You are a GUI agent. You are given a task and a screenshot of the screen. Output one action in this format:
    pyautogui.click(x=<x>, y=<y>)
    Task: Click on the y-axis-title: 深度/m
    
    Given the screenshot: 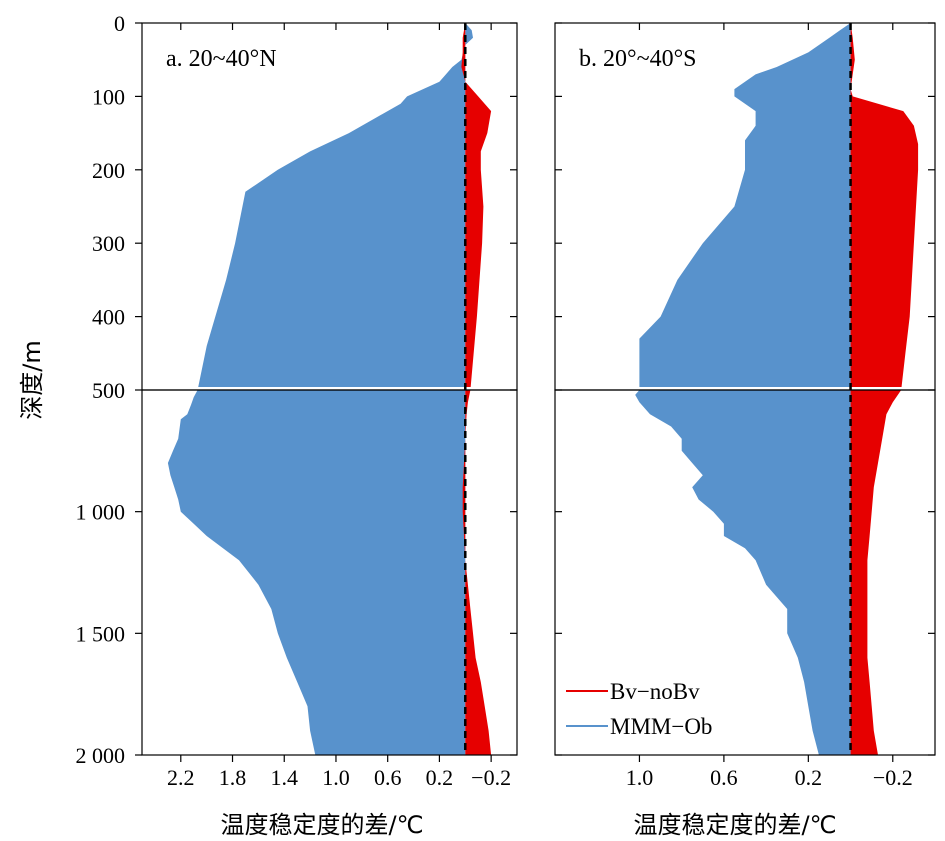 What is the action you would take?
    pyautogui.click(x=32, y=379)
    